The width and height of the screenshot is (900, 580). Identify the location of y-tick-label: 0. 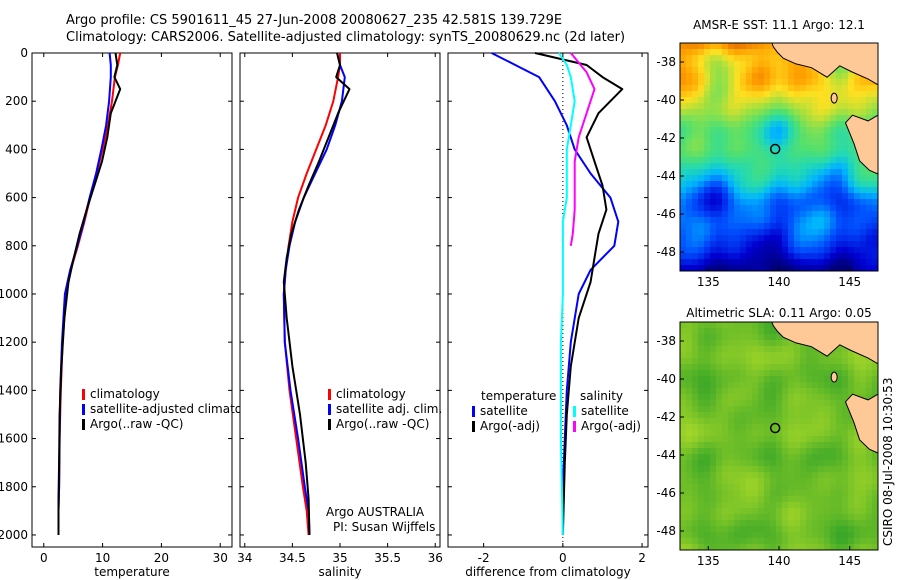
(24, 53).